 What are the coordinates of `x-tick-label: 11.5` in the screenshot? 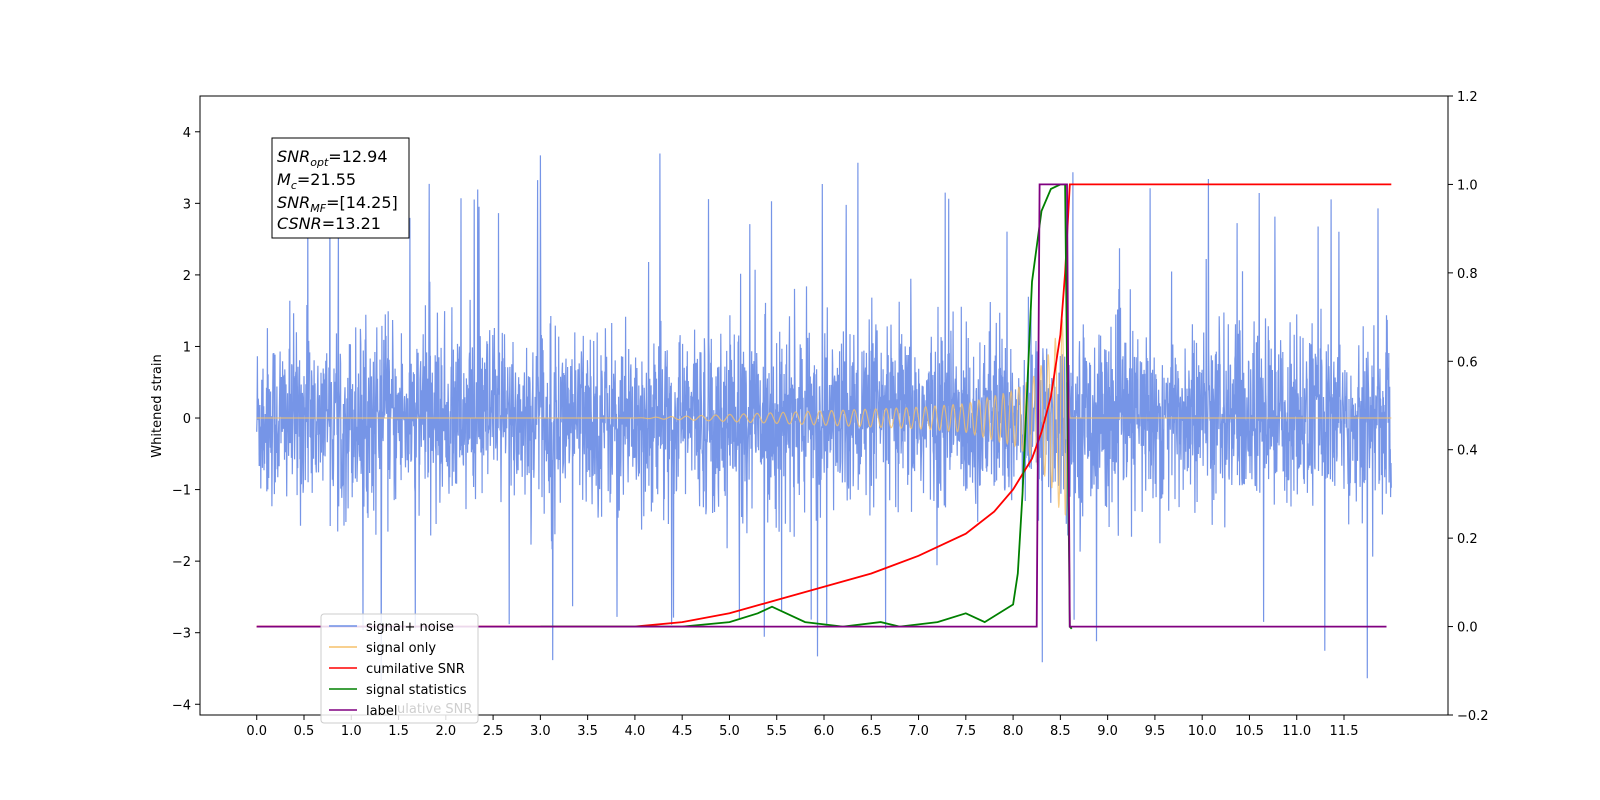 It's located at (1344, 731).